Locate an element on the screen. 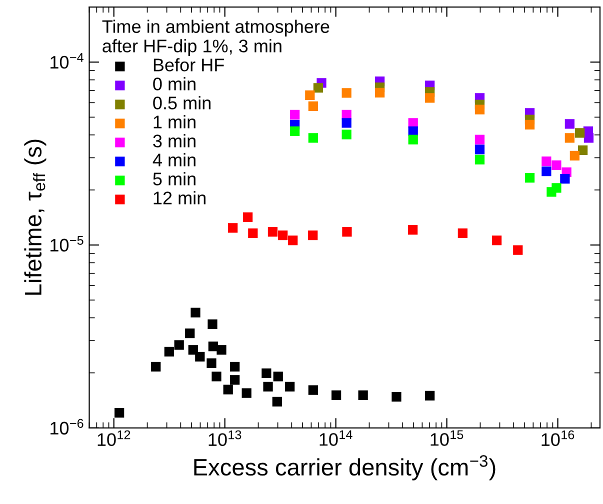 The image size is (603, 504). legend-label: Befor HF is located at coordinates (189, 65).